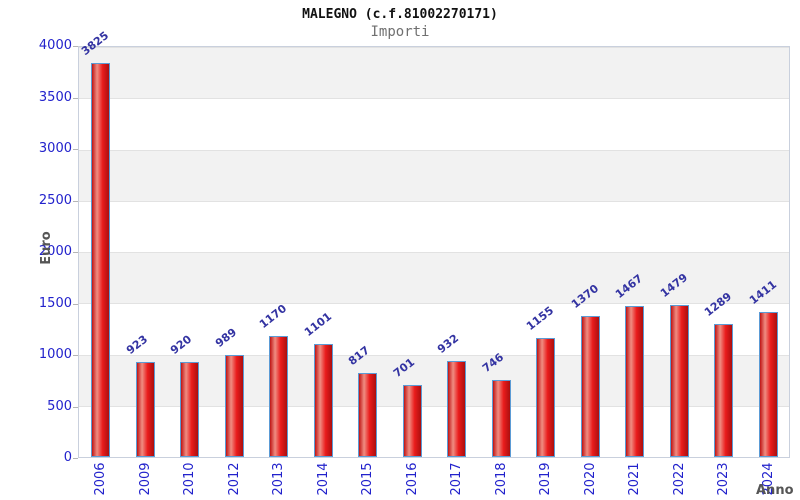  I want to click on bar-2014, so click(323, 400).